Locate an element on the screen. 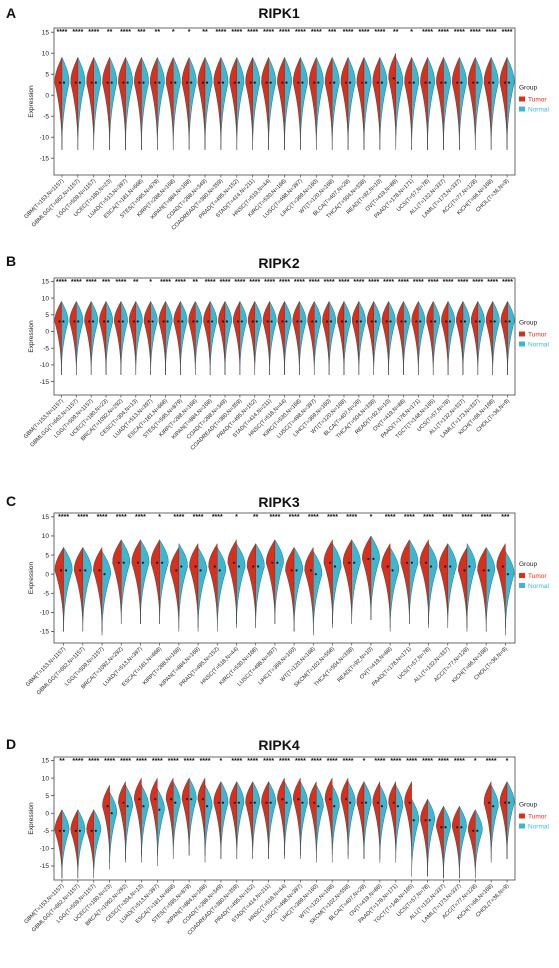 The height and width of the screenshot is (968, 559). panel-letter: B is located at coordinates (11, 261).